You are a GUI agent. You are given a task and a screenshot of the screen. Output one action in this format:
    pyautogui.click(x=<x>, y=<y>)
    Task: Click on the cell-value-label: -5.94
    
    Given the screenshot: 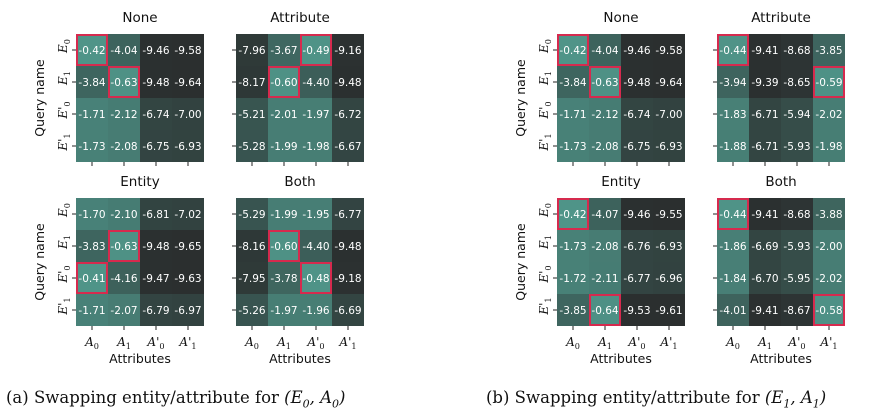 What is the action you would take?
    pyautogui.click(x=796, y=115)
    